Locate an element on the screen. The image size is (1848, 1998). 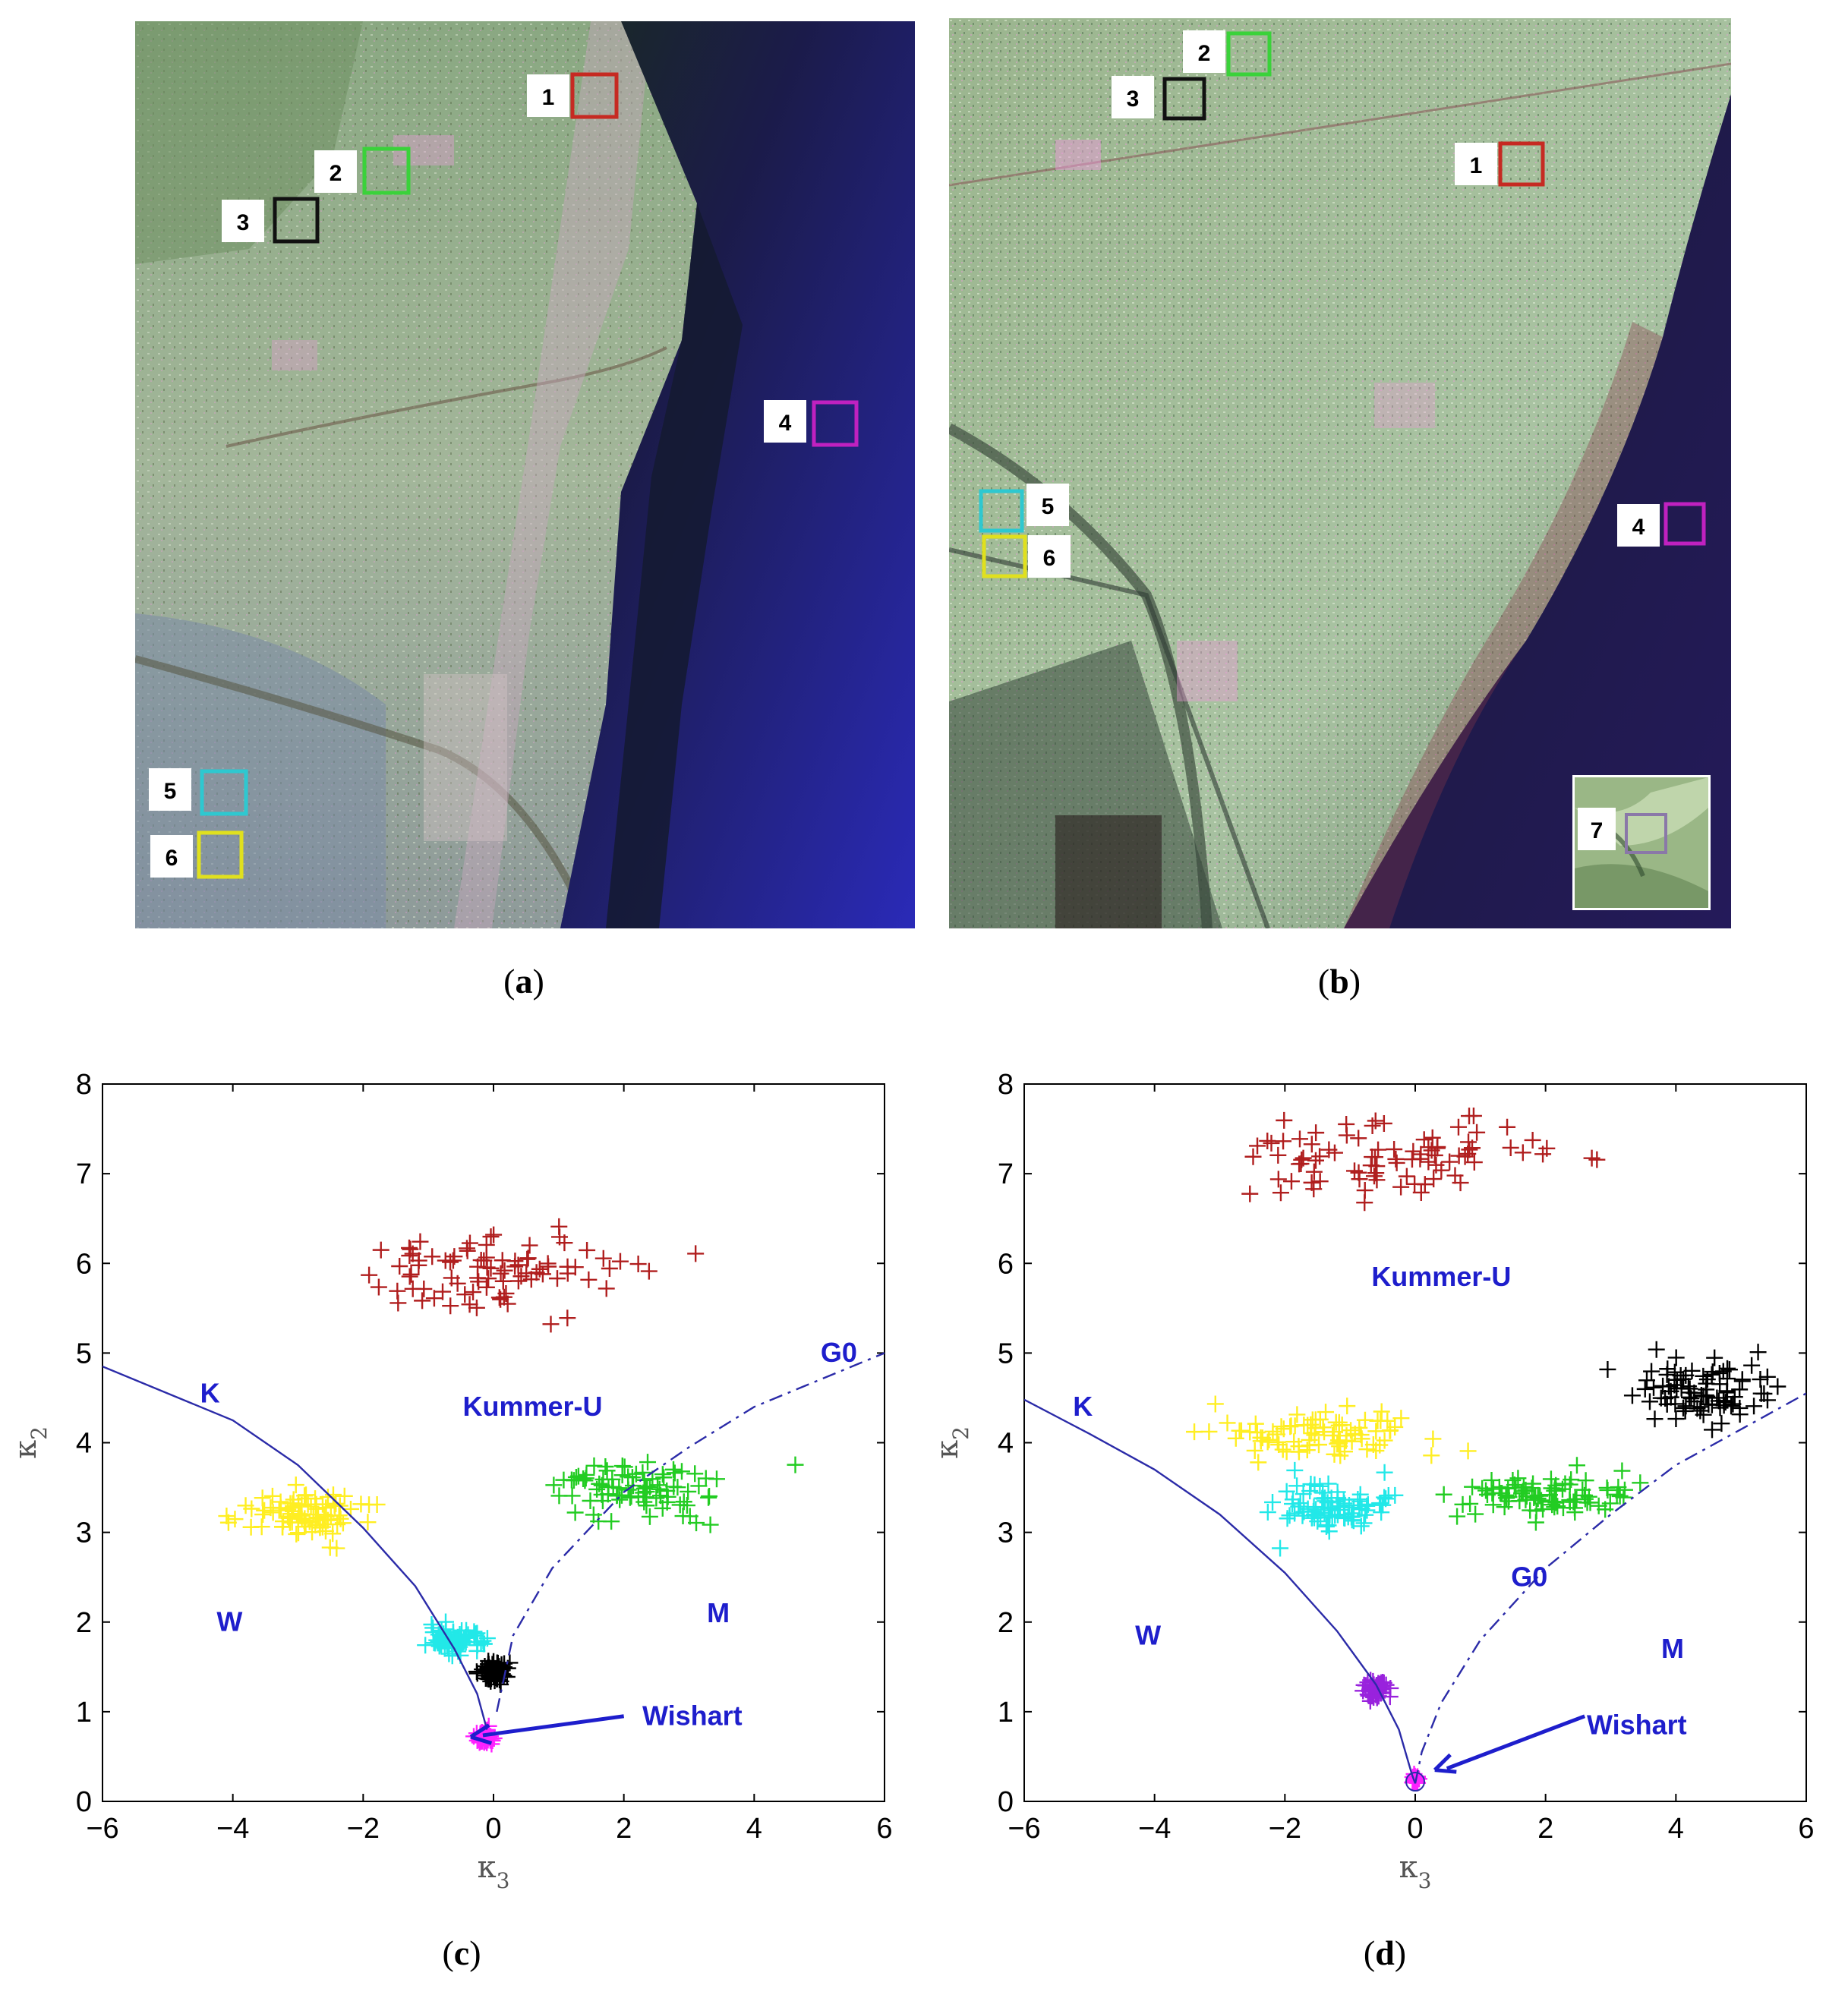
y-tick-label: 7 is located at coordinates (1006, 1174).